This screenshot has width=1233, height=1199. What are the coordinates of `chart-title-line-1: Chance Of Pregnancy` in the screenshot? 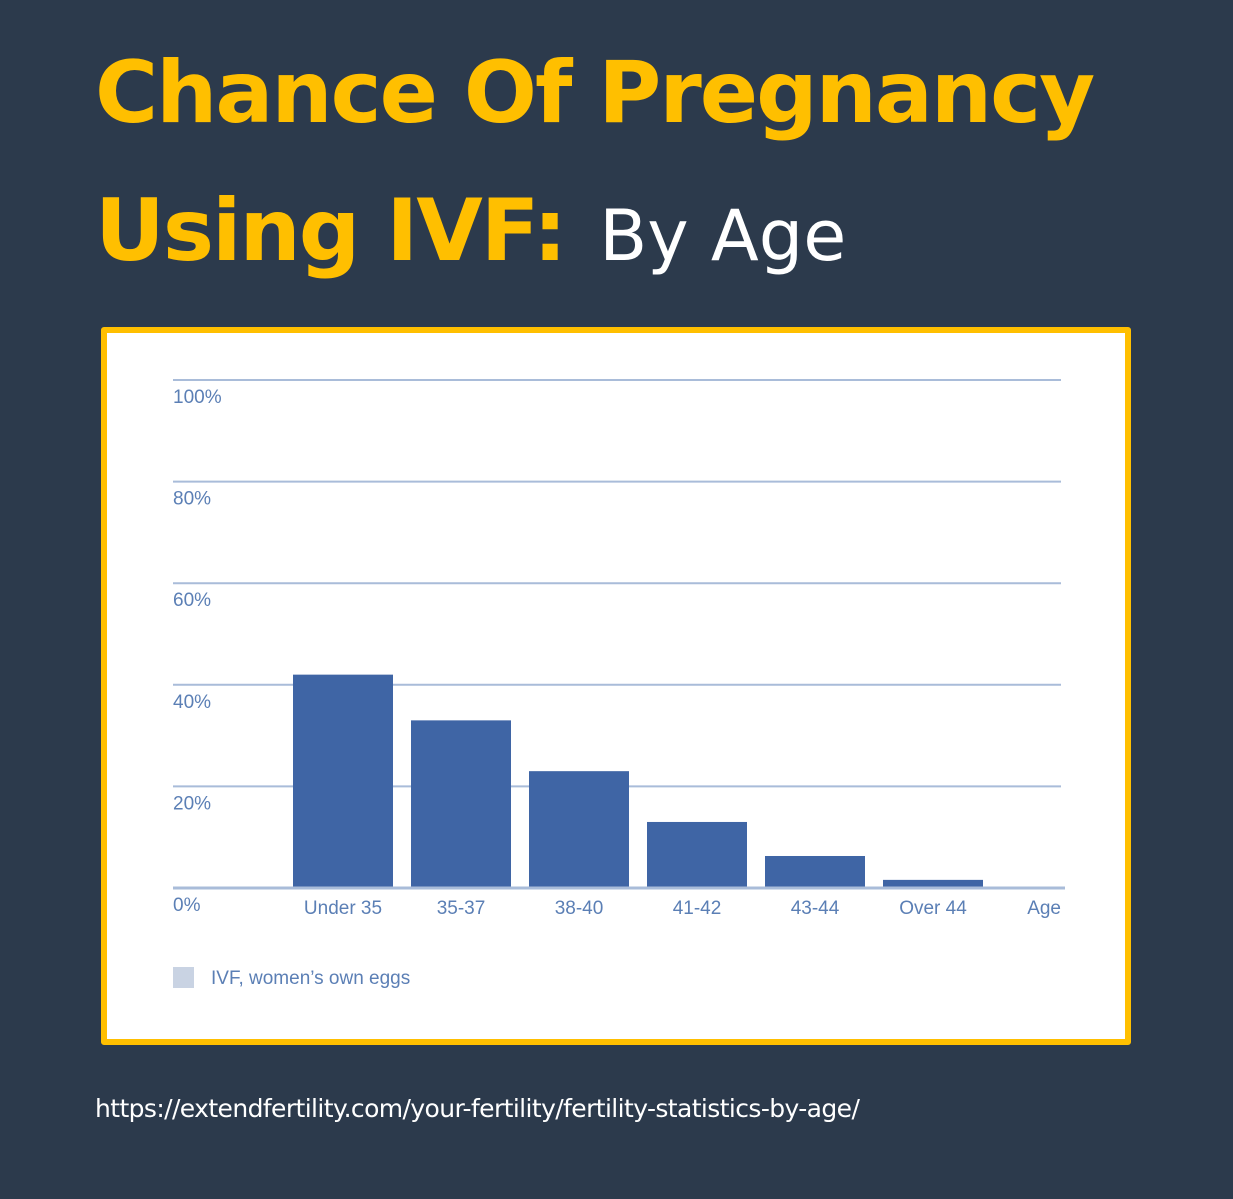 It's located at (595, 93).